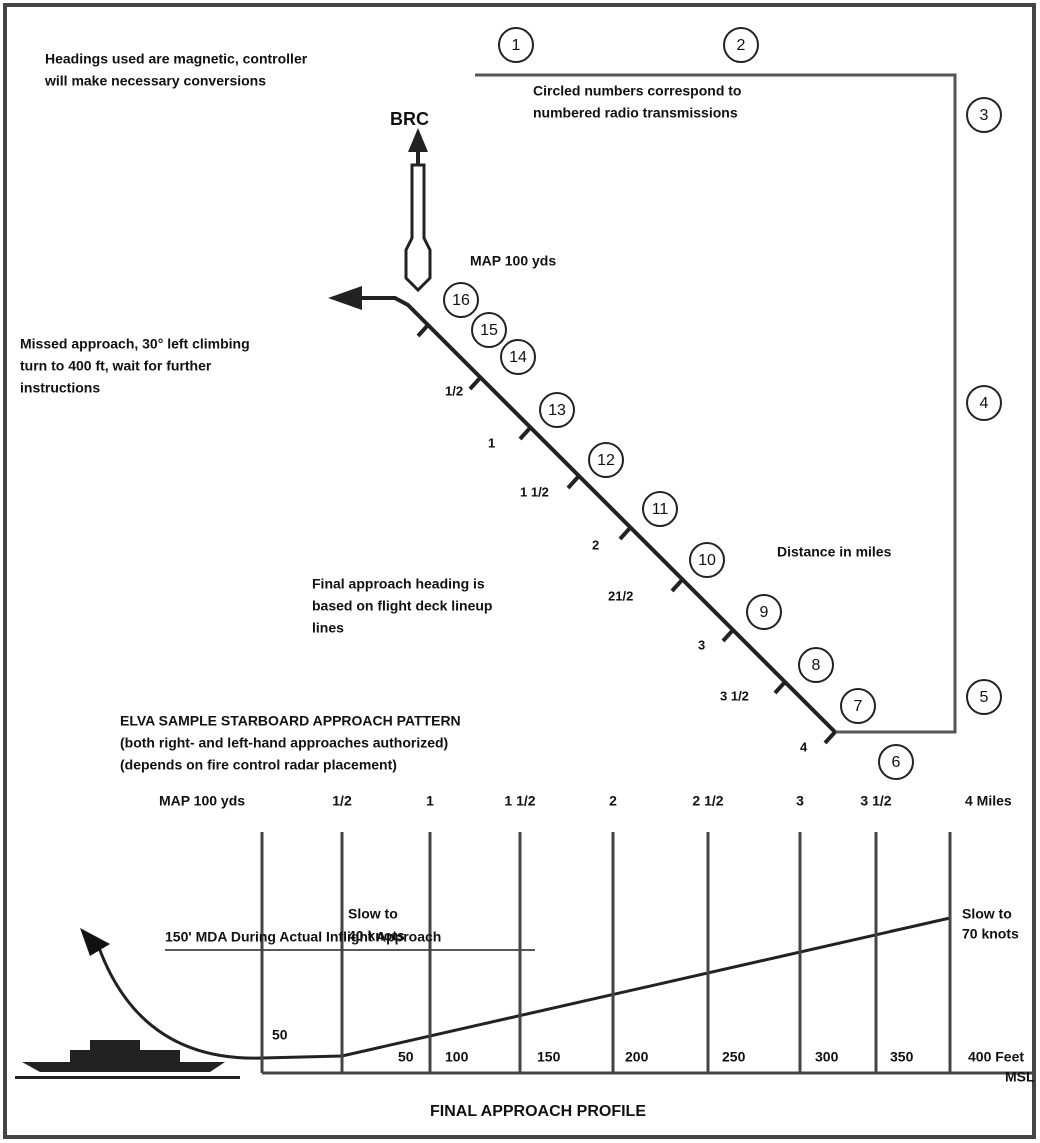 Image resolution: width=1040 pixels, height=1143 pixels. I want to click on transmission-number: 12, so click(606, 460).